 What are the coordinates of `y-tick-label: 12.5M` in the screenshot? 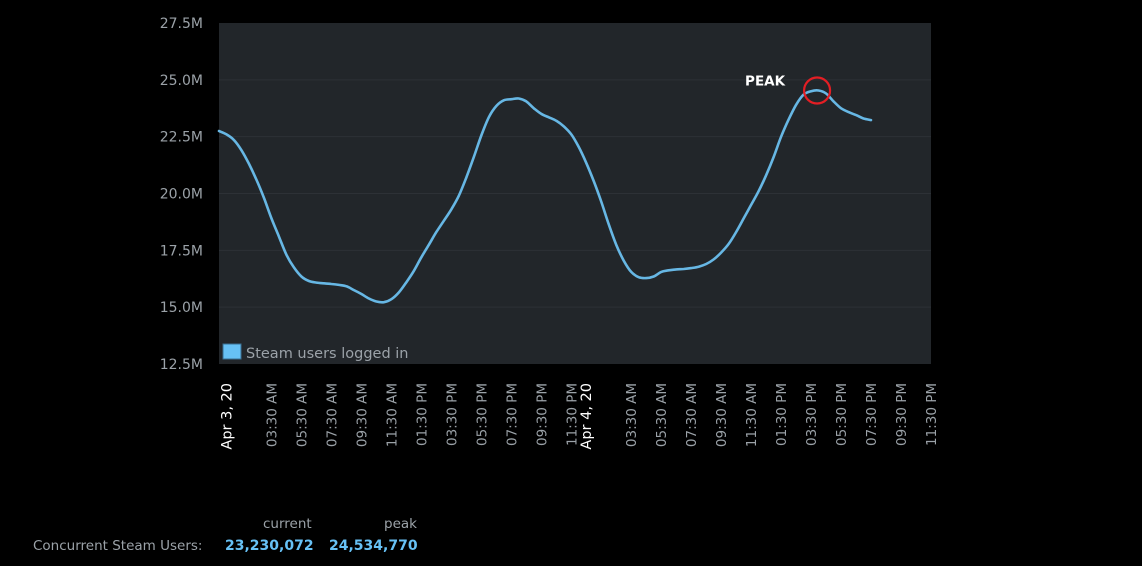 It's located at (181, 365).